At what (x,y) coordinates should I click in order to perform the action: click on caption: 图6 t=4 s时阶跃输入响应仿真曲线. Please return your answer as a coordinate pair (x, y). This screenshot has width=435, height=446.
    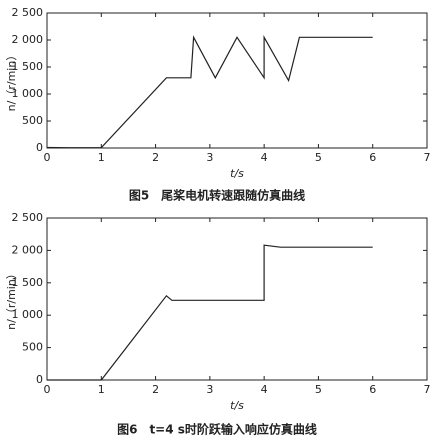
    Looking at the image, I should click on (217, 429).